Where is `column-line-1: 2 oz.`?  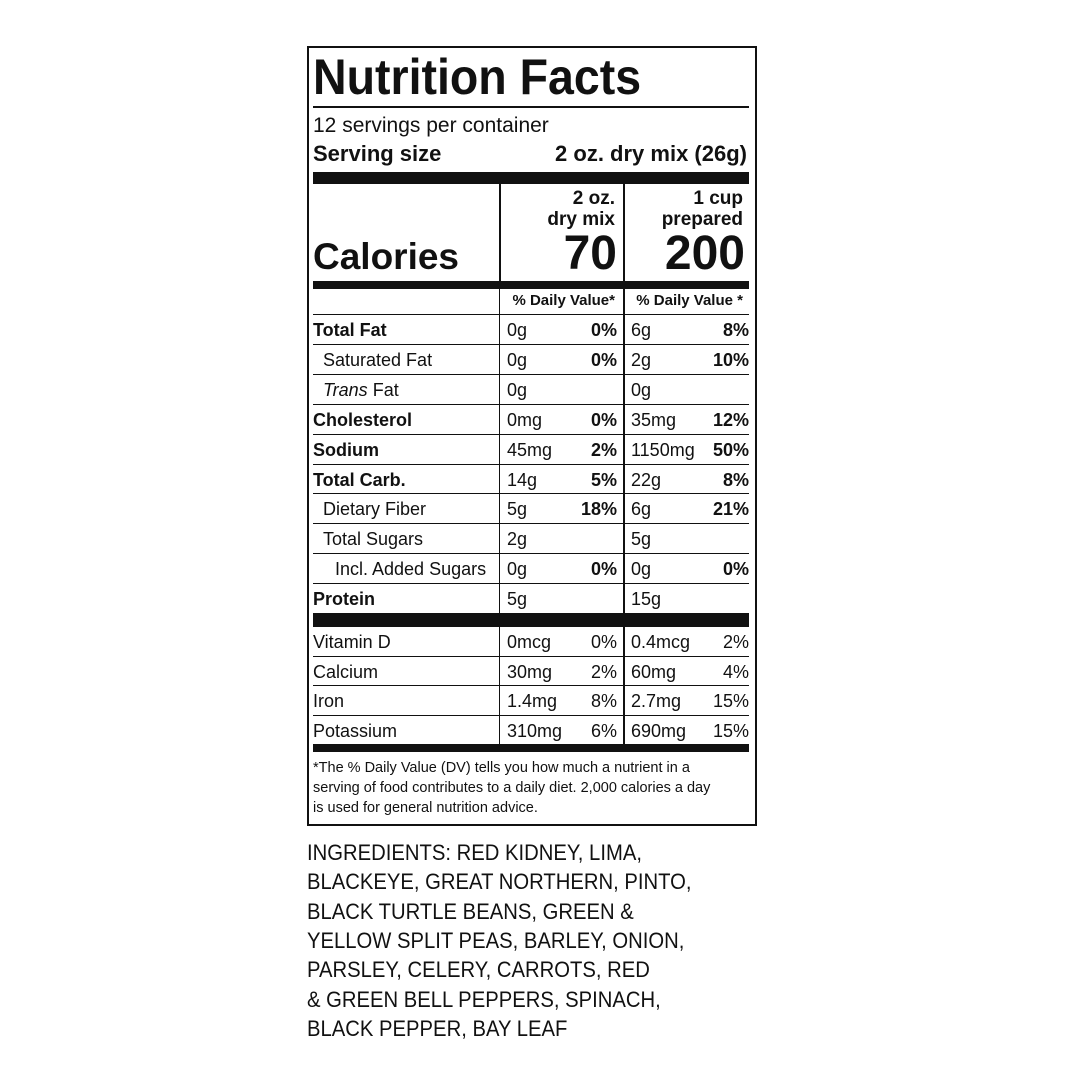 column-line-1: 2 oz. is located at coordinates (593, 198).